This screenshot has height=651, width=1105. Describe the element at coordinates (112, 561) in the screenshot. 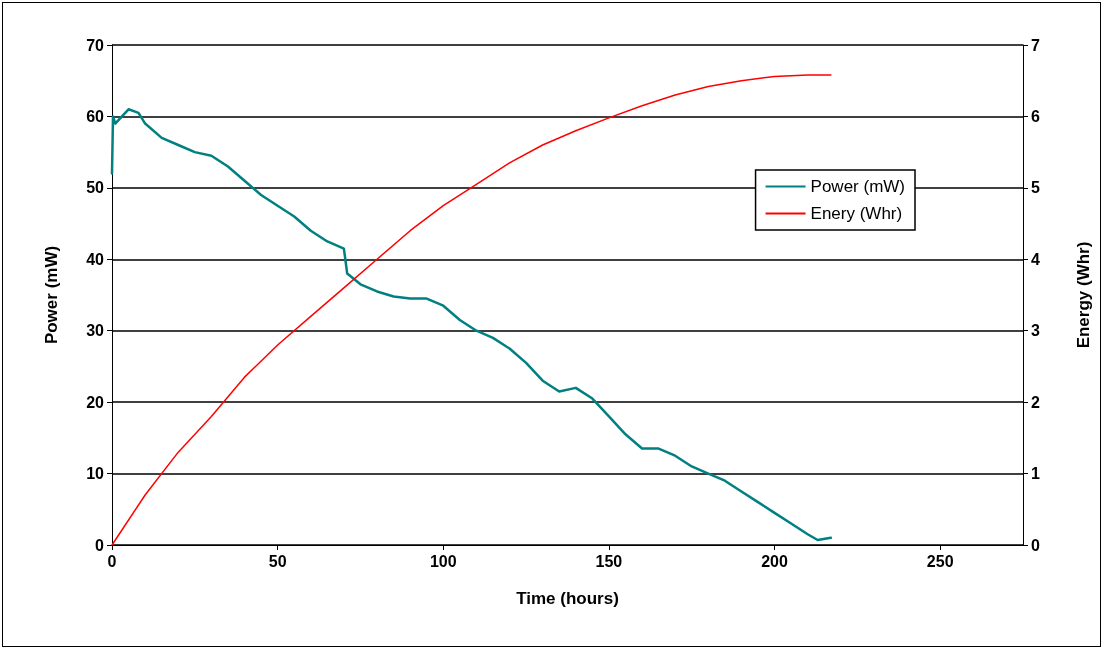

I see `x-tick-label: 0` at that location.